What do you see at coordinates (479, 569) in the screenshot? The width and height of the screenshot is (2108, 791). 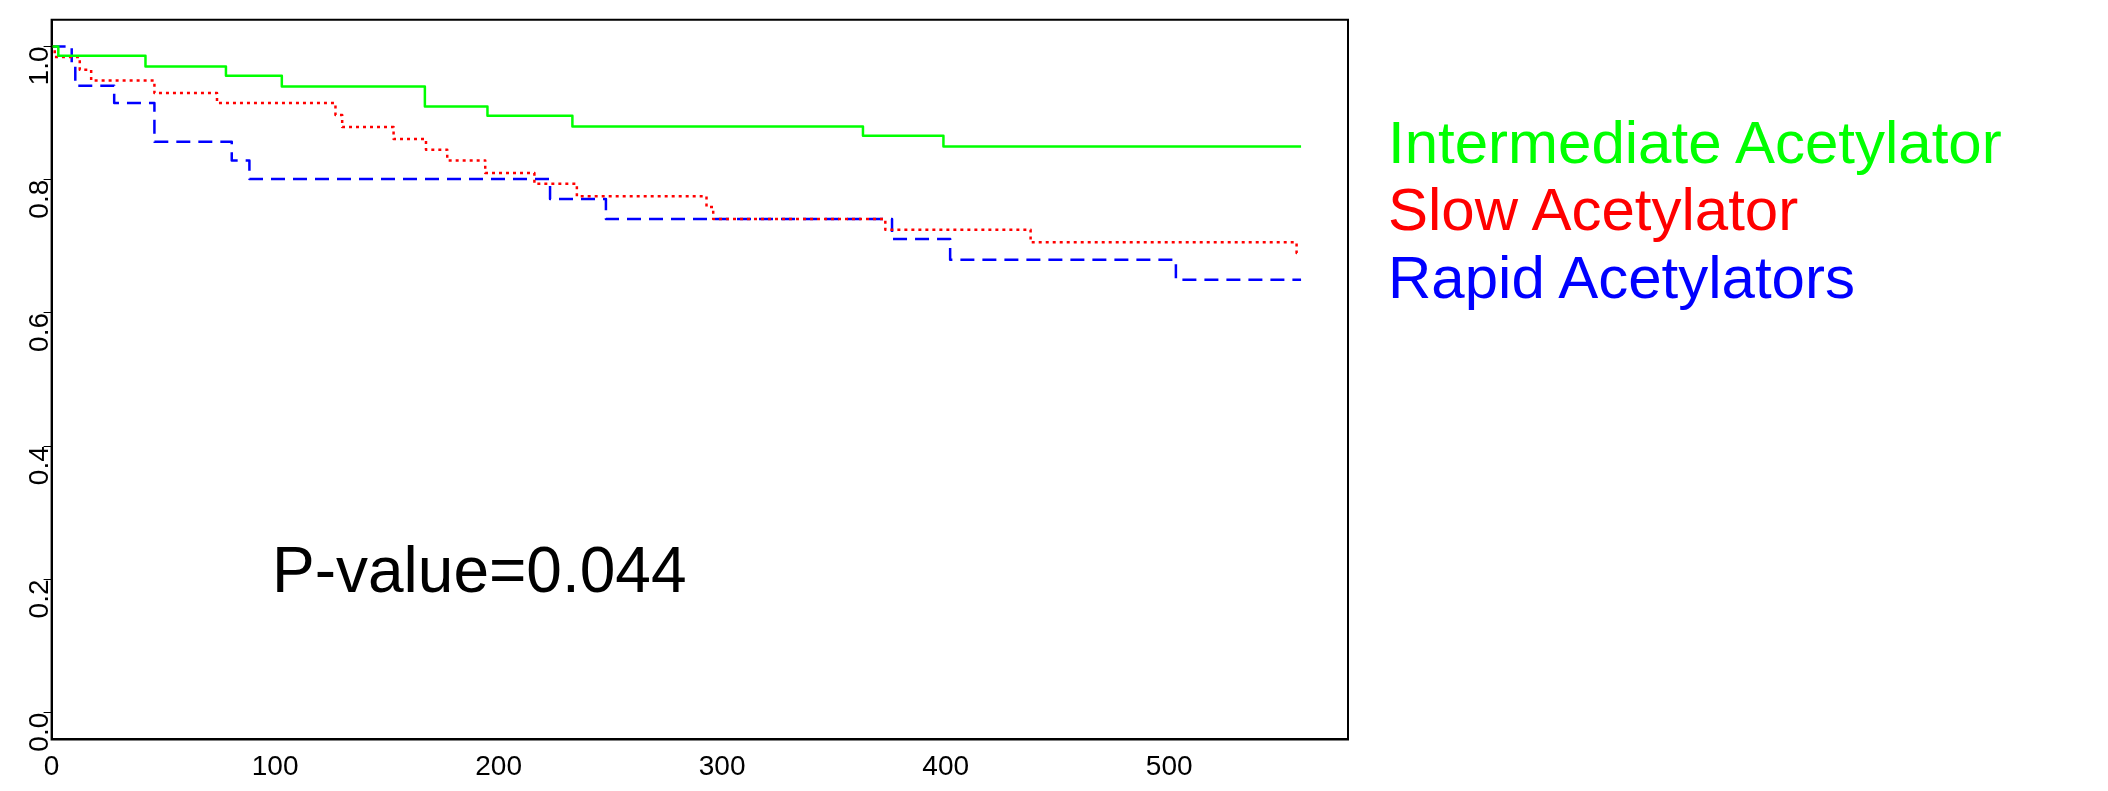 I see `annotation: P-value=0.044` at bounding box center [479, 569].